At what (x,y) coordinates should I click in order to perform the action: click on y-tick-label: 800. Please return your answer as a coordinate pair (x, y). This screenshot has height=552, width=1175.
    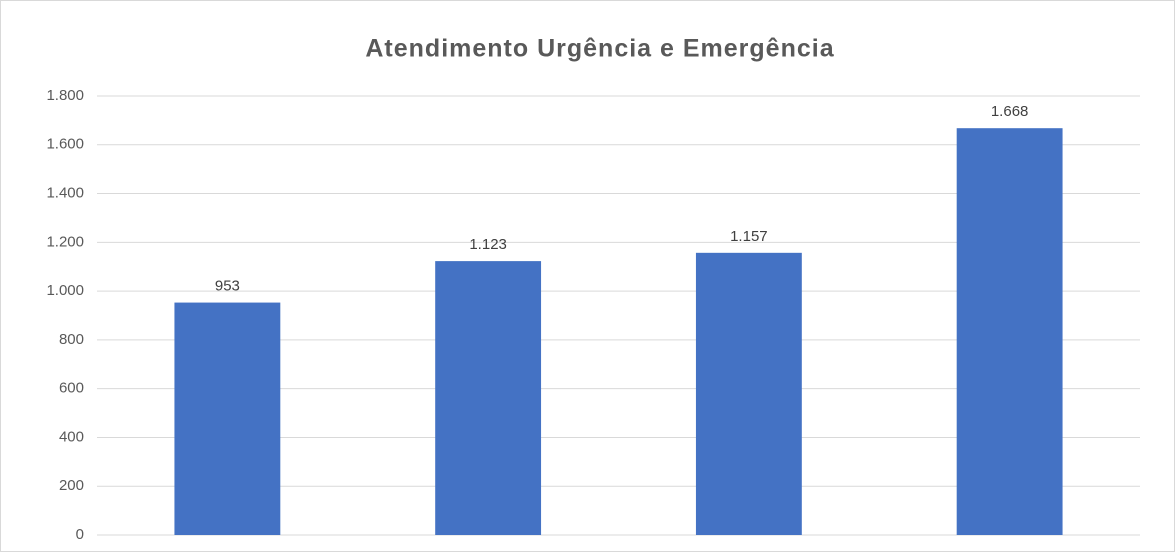
    Looking at the image, I should click on (71, 339).